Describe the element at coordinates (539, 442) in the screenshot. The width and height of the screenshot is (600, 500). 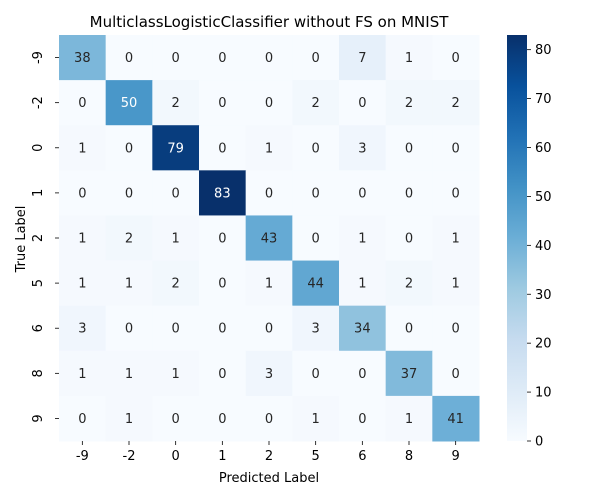
I see `colorbar-tick-label: 0` at that location.